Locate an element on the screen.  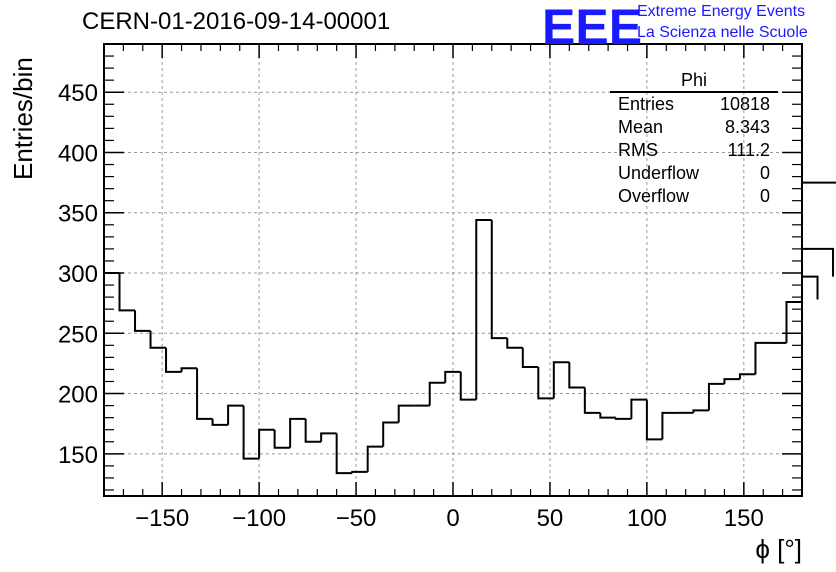
y-tick-label: 450 is located at coordinates (78, 93).